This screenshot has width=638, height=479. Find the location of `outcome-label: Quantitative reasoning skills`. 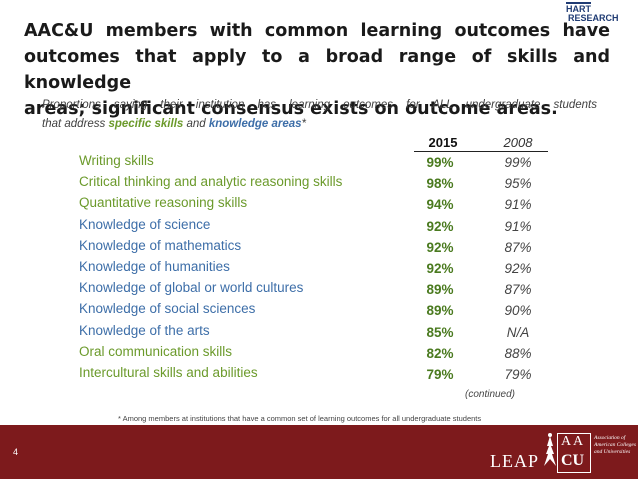

outcome-label: Quantitative reasoning skills is located at coordinates (163, 203).